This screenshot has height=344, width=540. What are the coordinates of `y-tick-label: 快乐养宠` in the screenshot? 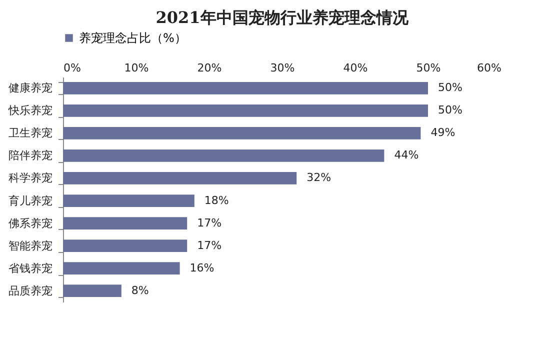 It's located at (30, 111).